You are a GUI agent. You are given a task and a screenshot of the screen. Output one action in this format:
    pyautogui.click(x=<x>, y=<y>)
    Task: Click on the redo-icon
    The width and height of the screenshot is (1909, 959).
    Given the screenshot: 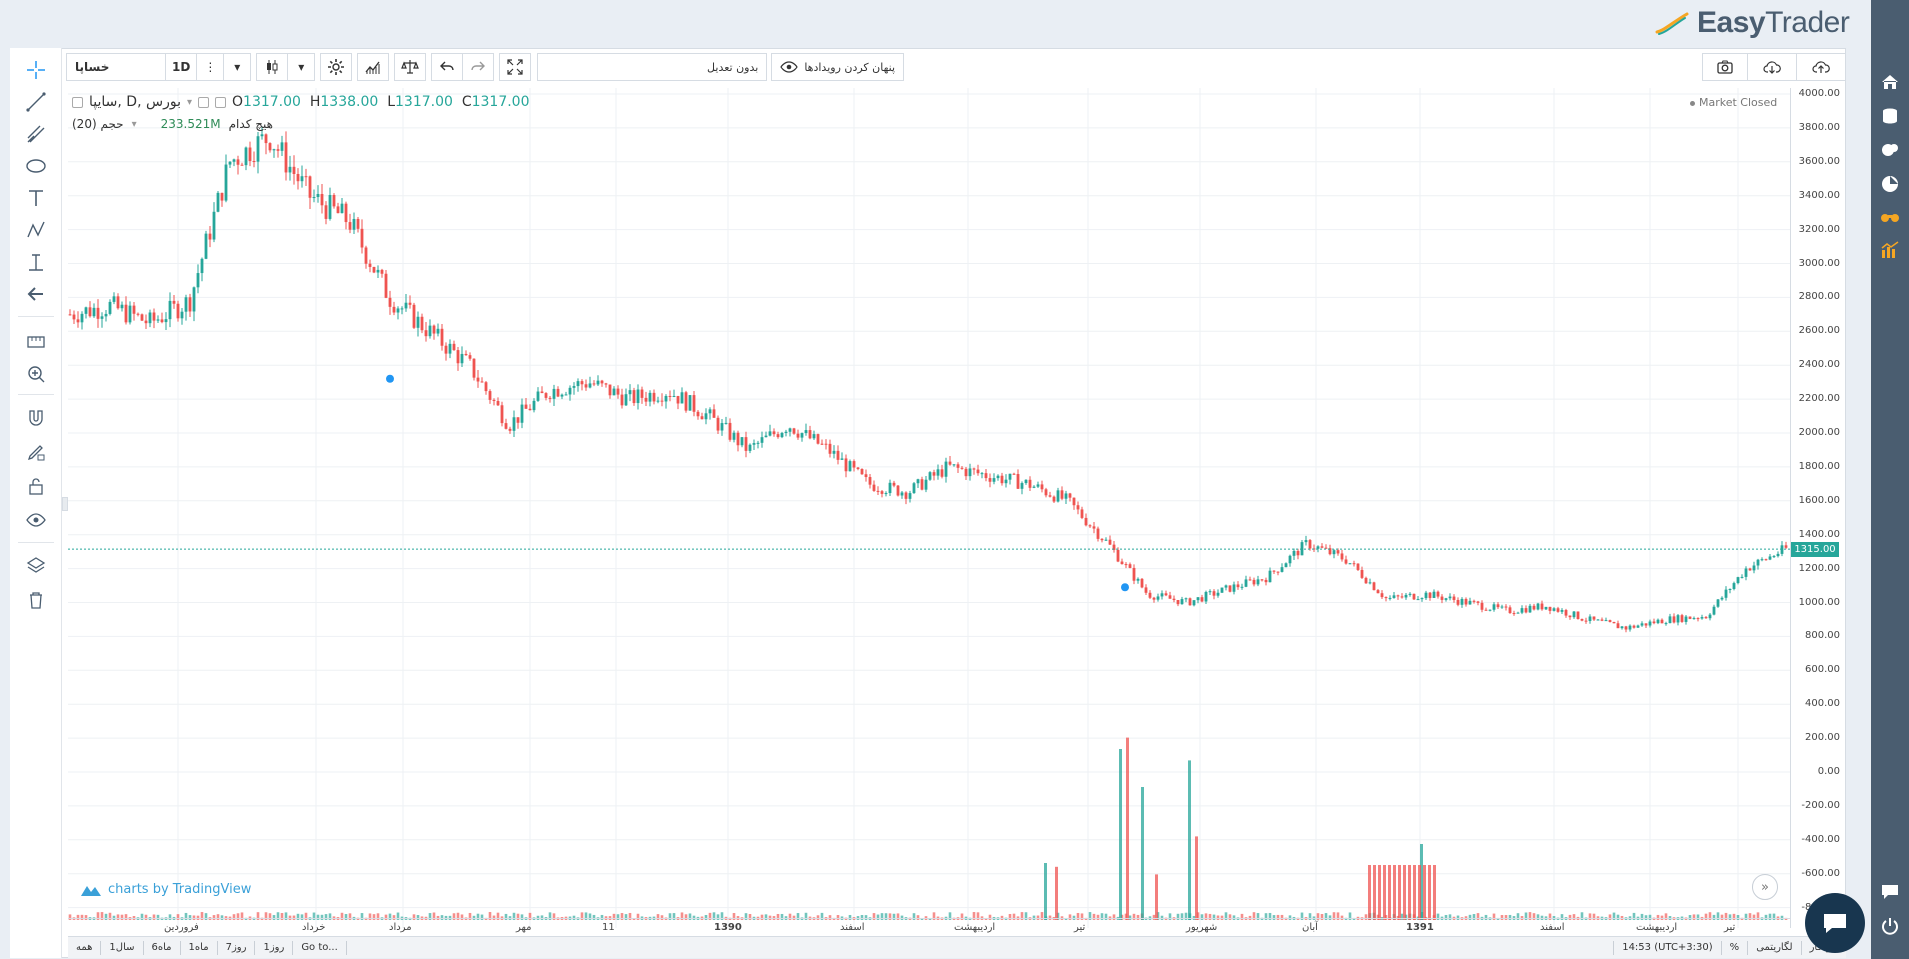 What is the action you would take?
    pyautogui.click(x=478, y=67)
    